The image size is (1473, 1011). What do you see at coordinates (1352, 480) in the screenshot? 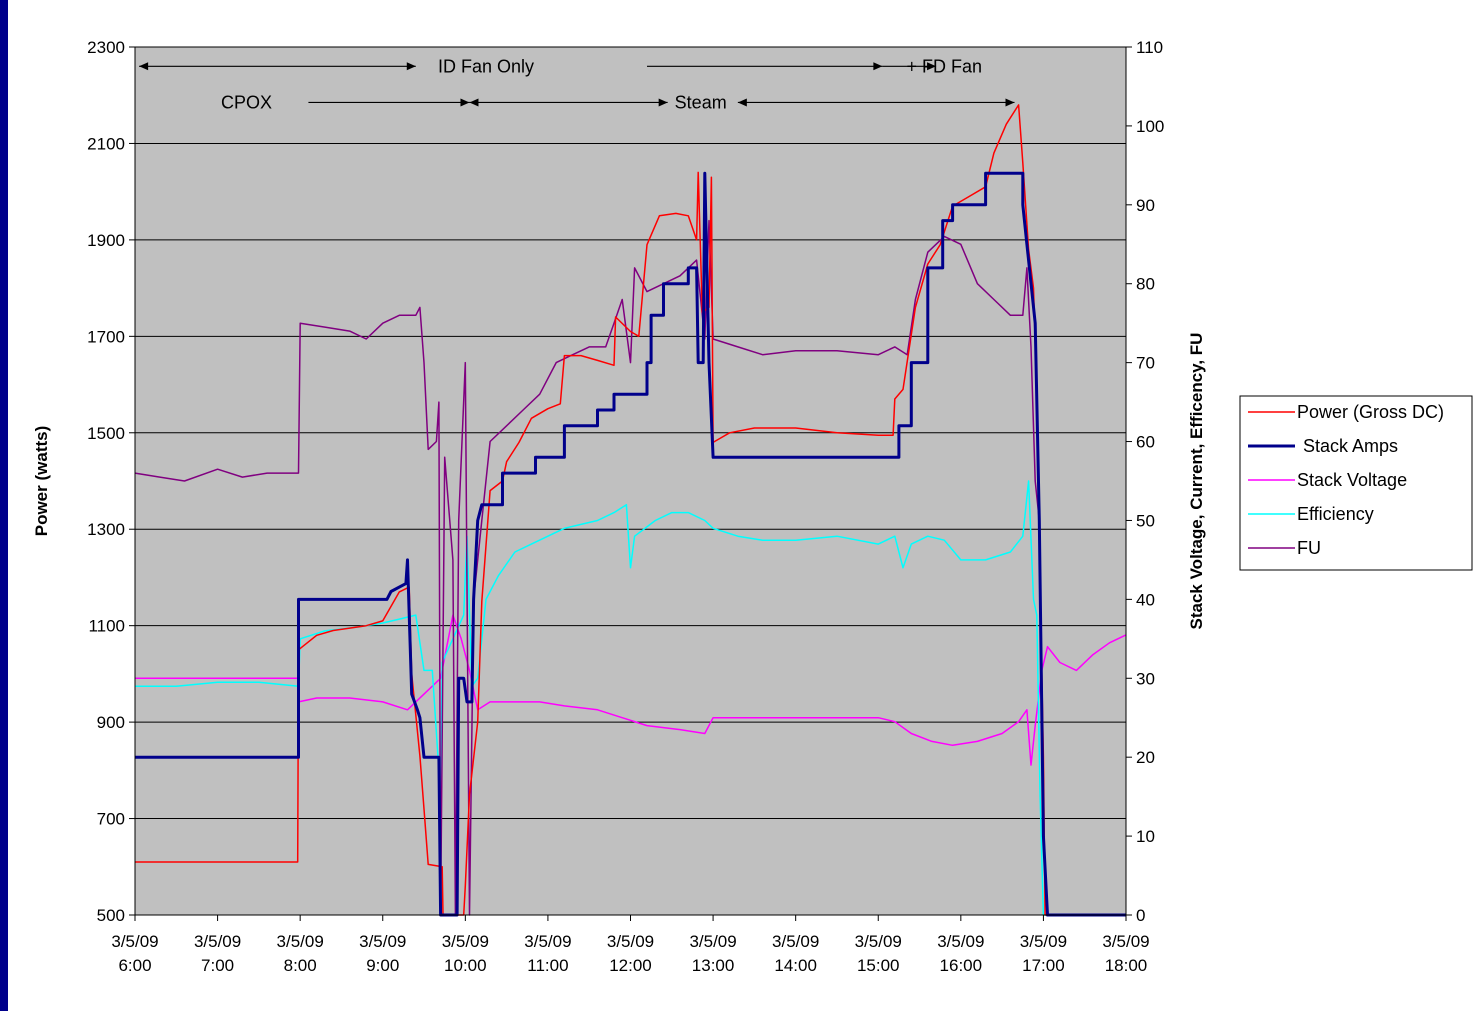
I see `legend-label: Stack Voltage` at bounding box center [1352, 480].